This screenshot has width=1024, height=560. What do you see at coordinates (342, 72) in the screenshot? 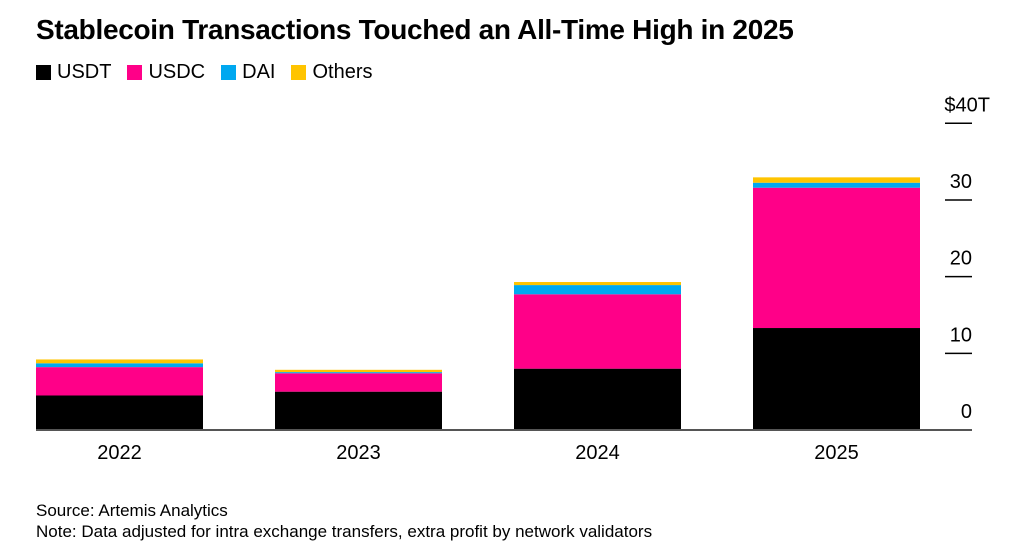
I see `legend-label: Others` at bounding box center [342, 72].